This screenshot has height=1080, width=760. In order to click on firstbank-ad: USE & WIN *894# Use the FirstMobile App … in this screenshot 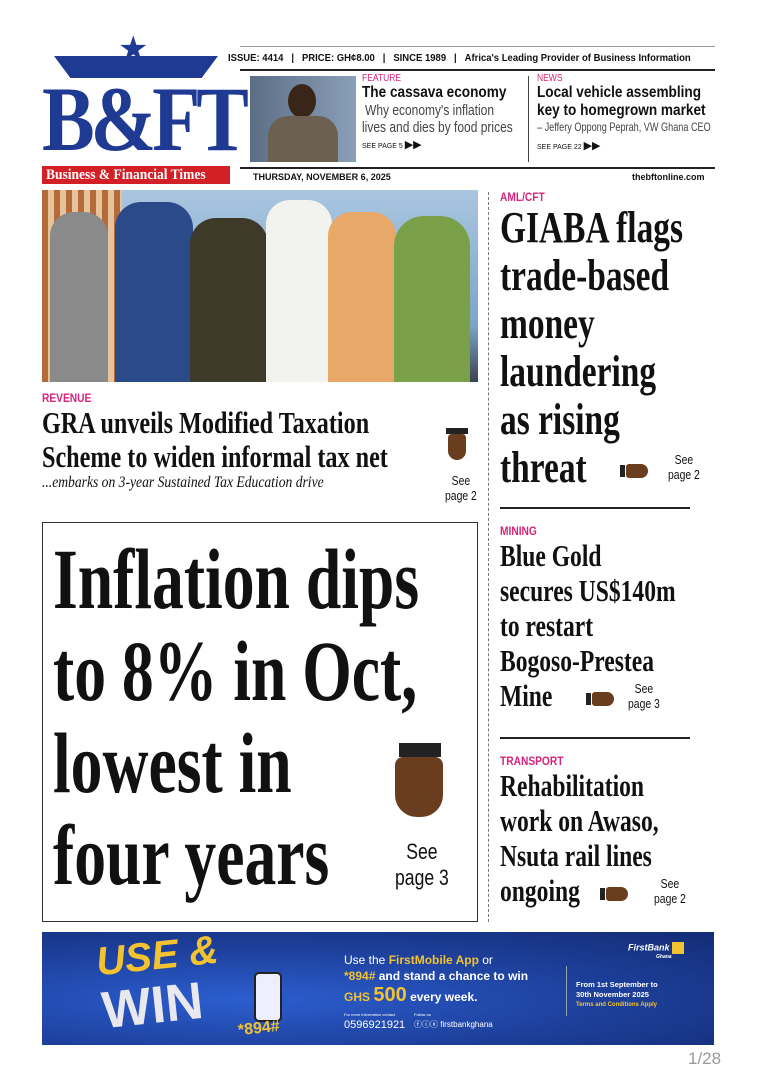, I will do `click(378, 988)`.